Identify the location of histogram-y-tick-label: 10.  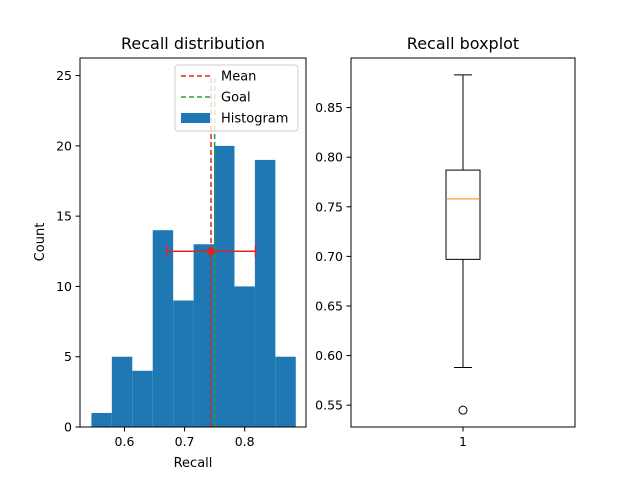
(64, 286).